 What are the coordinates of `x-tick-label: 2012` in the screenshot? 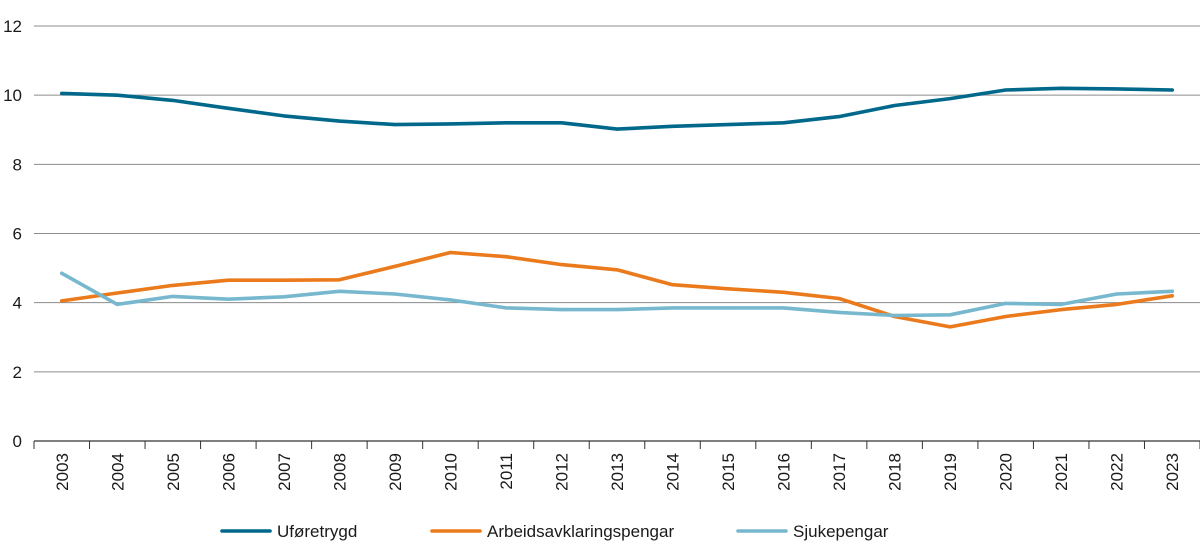 It's located at (561, 472).